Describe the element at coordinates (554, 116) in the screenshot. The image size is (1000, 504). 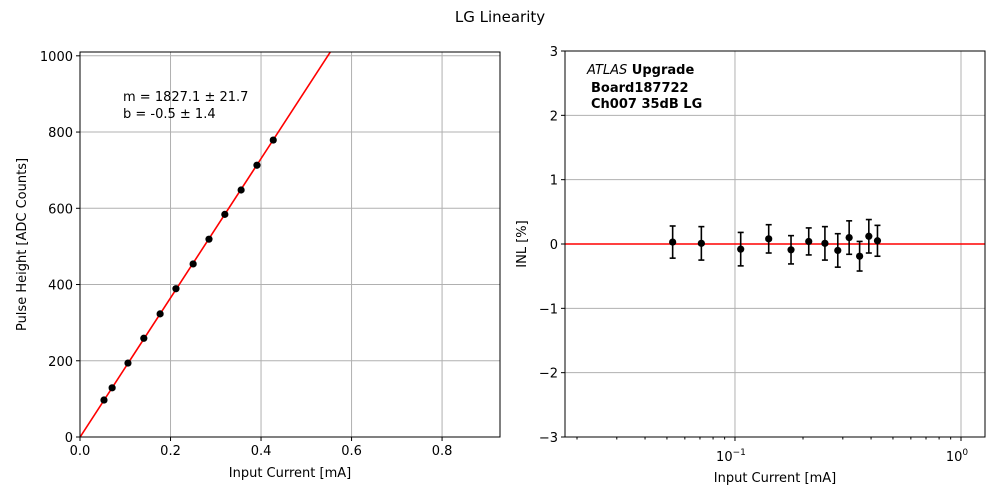
I see `y-tick-label: 2` at that location.